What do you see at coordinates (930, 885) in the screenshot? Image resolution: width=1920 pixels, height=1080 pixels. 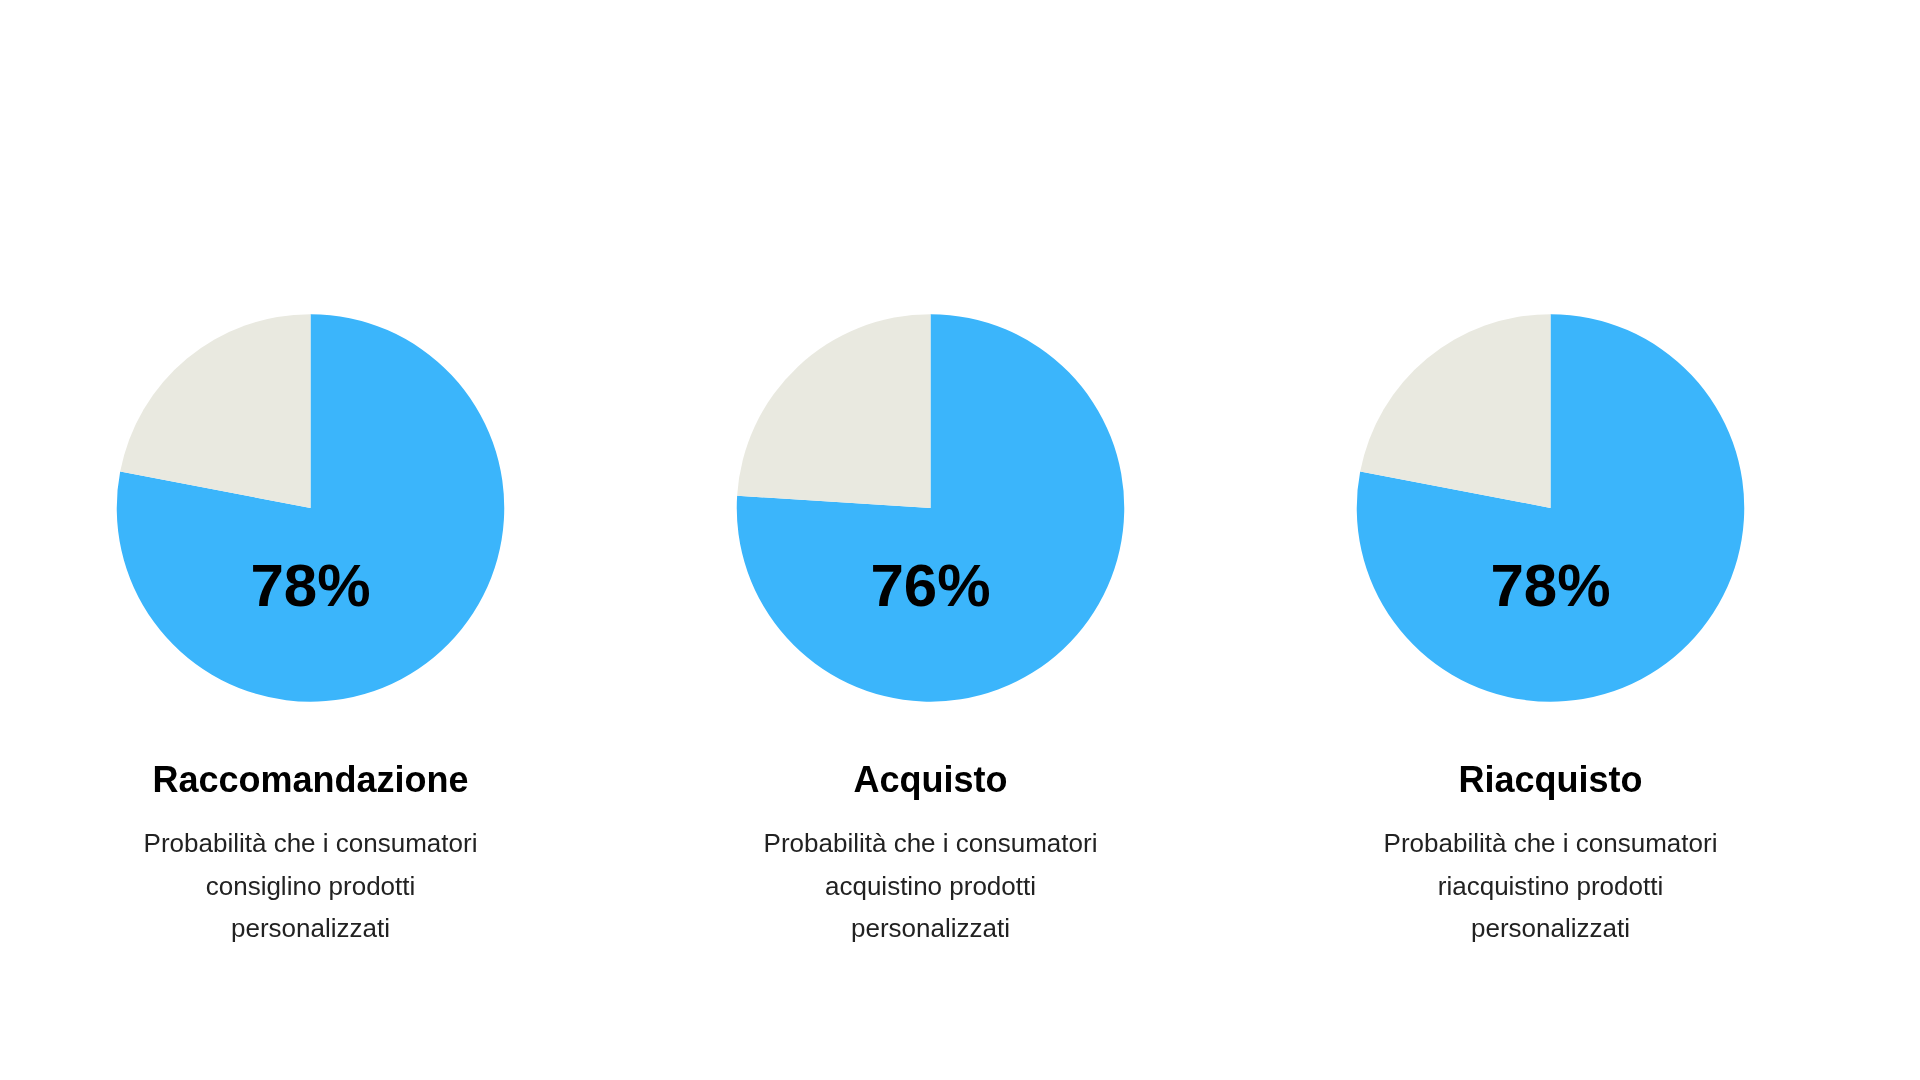 I see `text: Probabilità che i consumatori acquistino prodotti personalizzati` at bounding box center [930, 885].